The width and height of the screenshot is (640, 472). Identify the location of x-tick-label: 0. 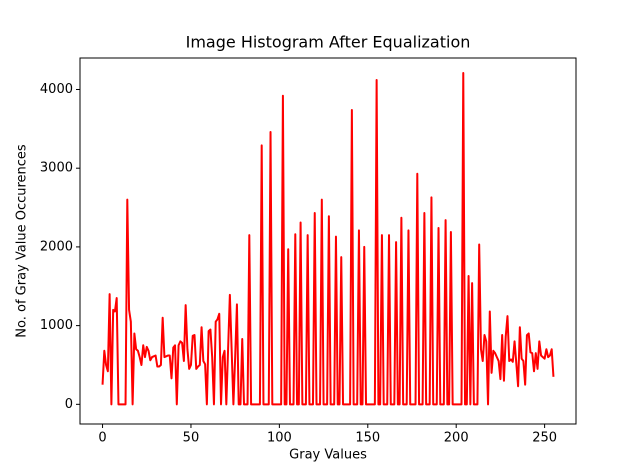
(102, 438).